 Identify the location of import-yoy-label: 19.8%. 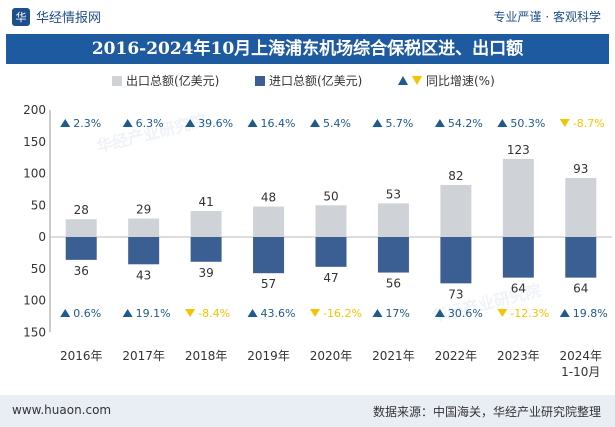
(590, 313).